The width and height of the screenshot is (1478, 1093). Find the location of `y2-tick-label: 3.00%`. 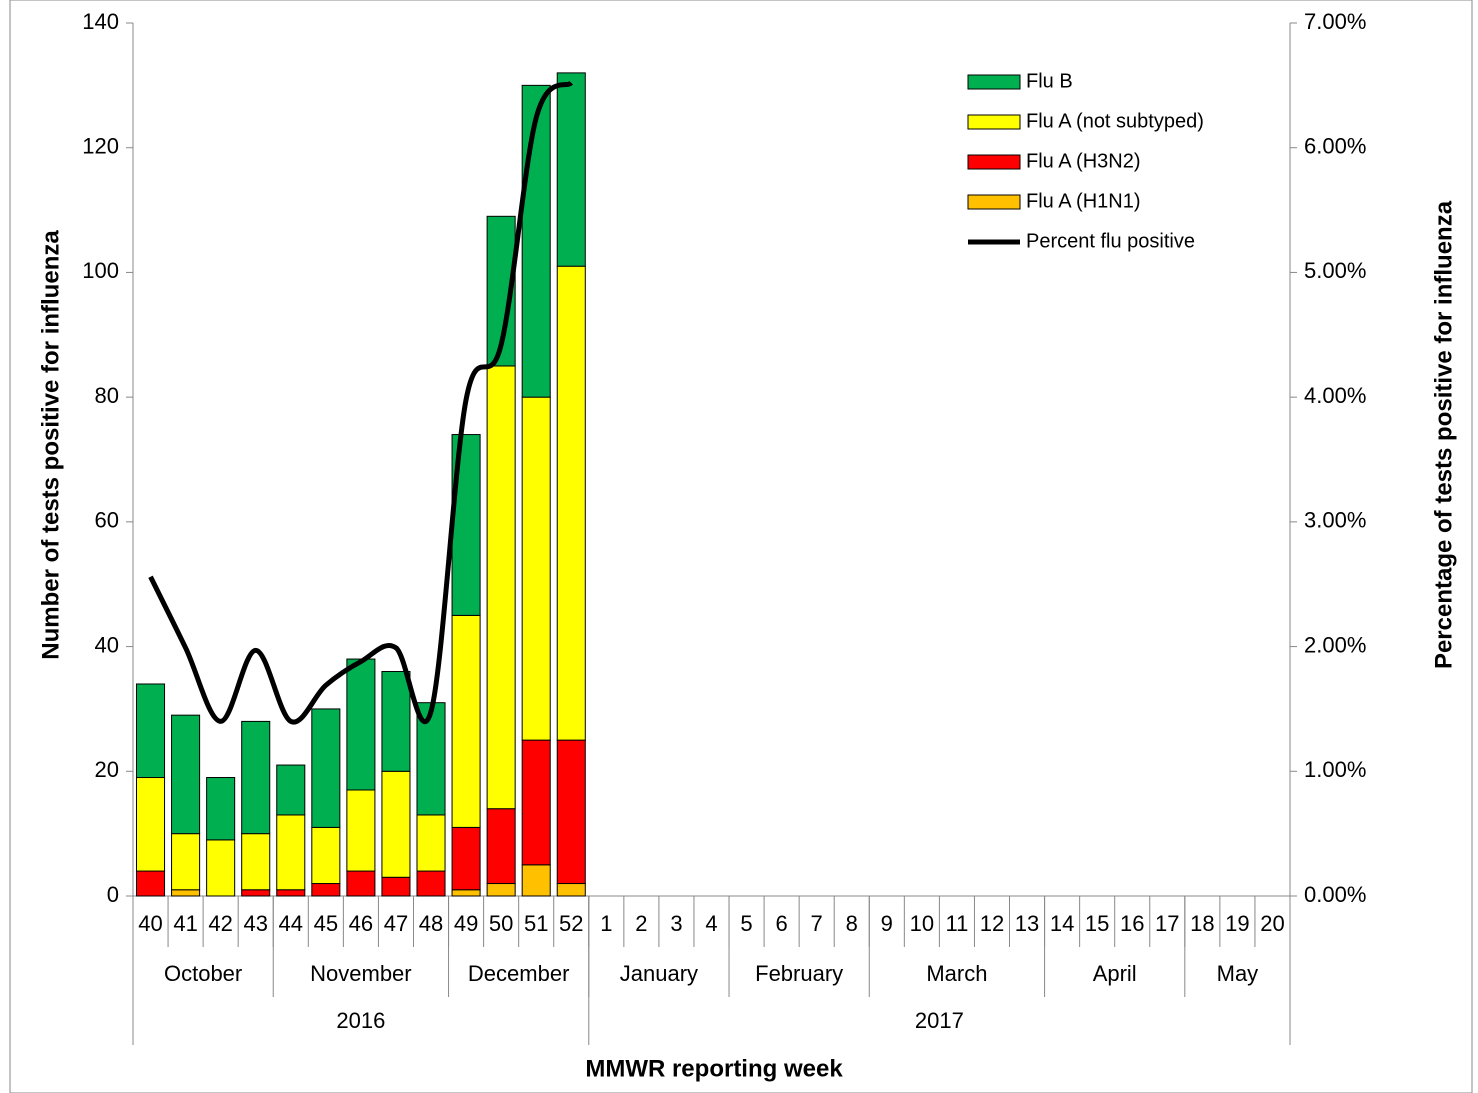

y2-tick-label: 3.00% is located at coordinates (1335, 520).